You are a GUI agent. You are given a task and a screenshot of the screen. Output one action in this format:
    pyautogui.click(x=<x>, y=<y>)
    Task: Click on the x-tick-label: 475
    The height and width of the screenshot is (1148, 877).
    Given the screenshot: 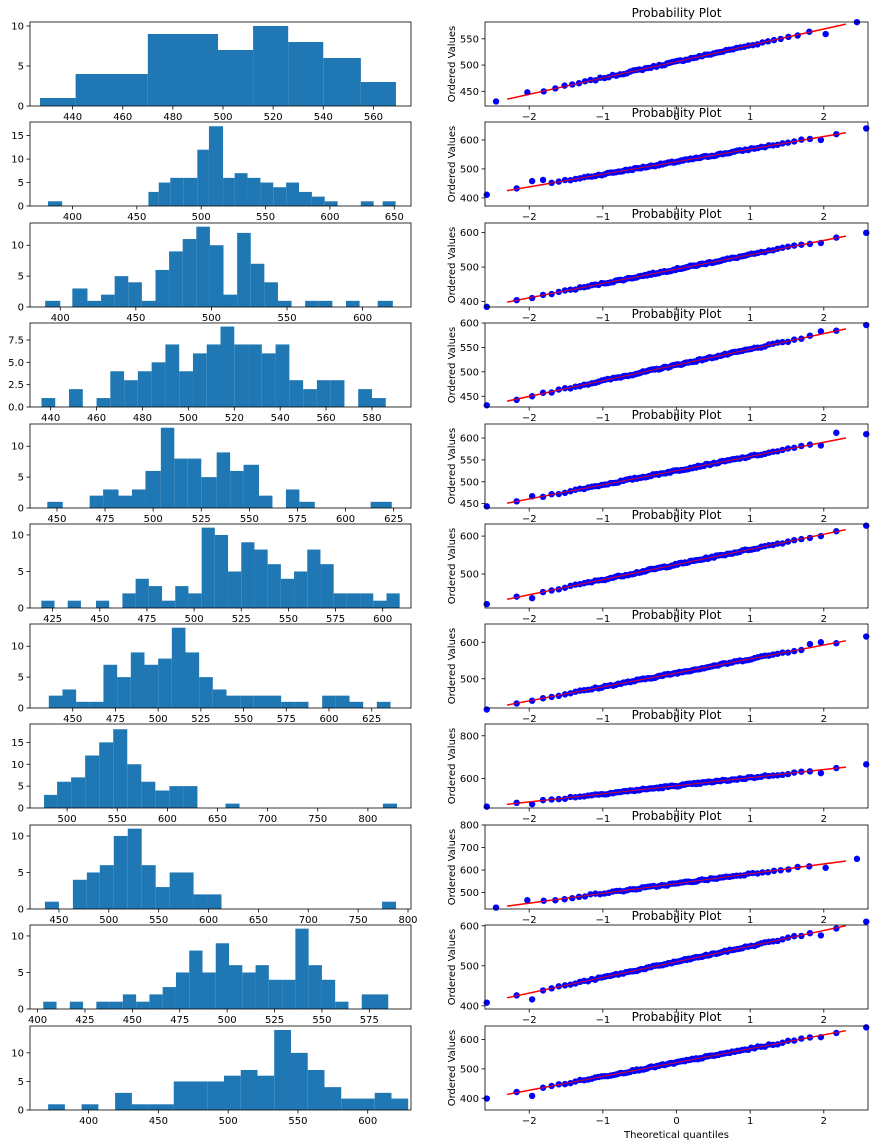 What is the action you would take?
    pyautogui.click(x=146, y=619)
    